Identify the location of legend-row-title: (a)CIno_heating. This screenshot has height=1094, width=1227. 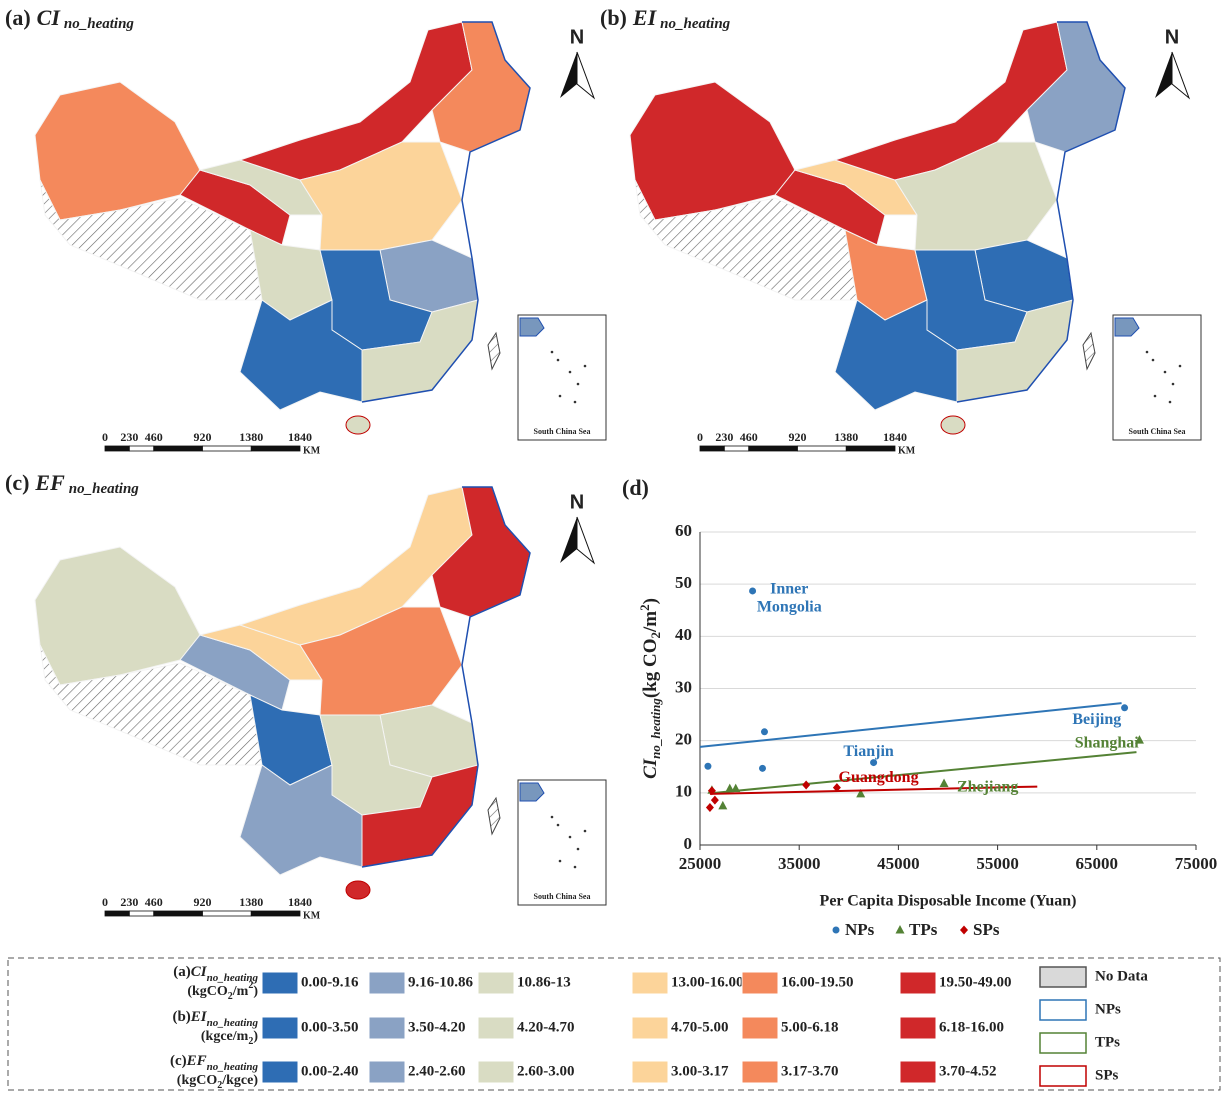
(215, 973).